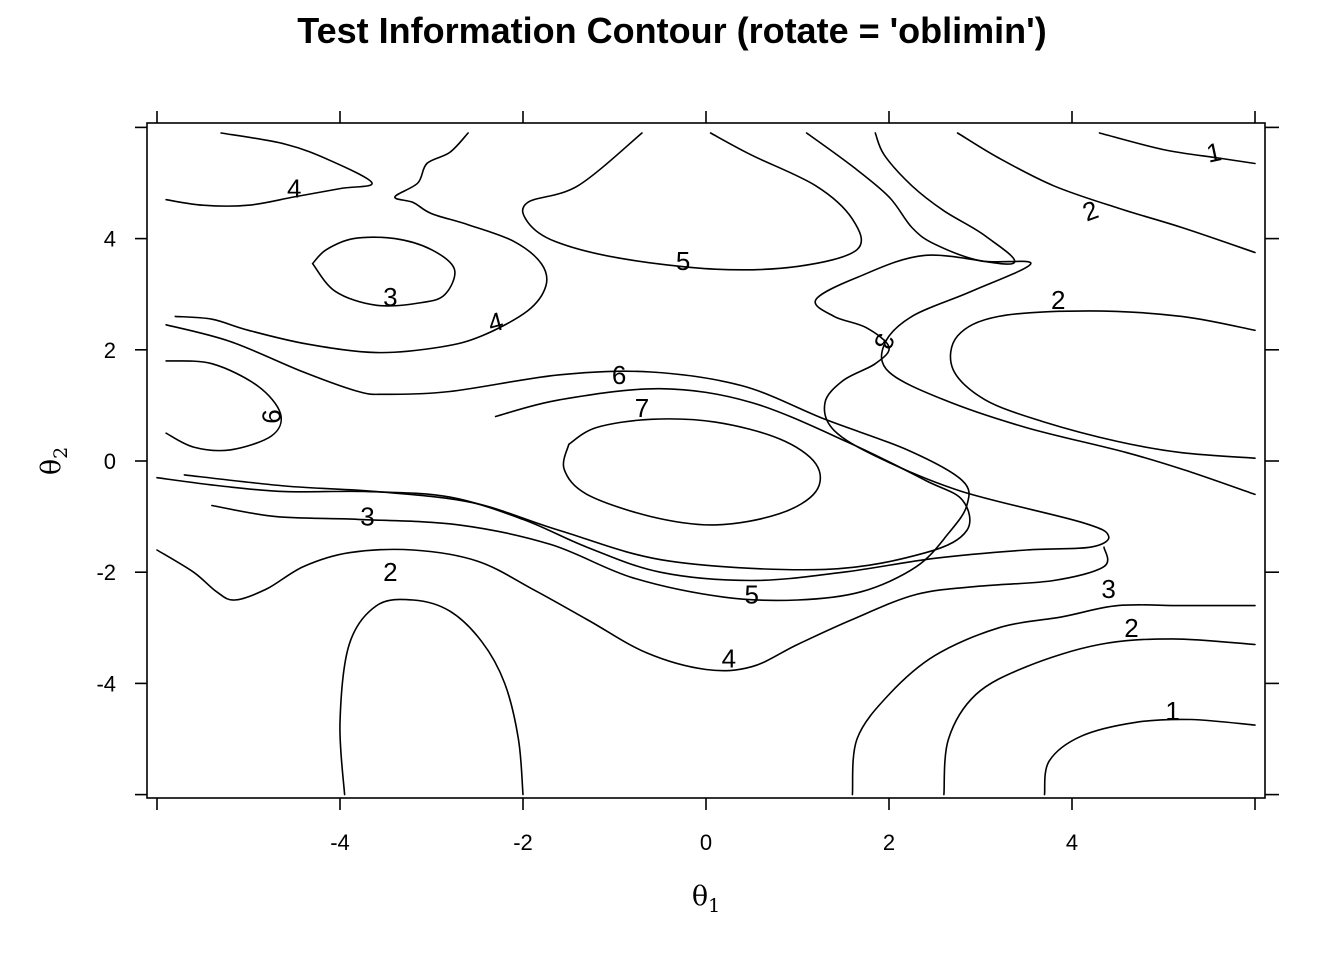 The image size is (1344, 960). Describe the element at coordinates (106, 572) in the screenshot. I see `y-tick-label: -2` at that location.